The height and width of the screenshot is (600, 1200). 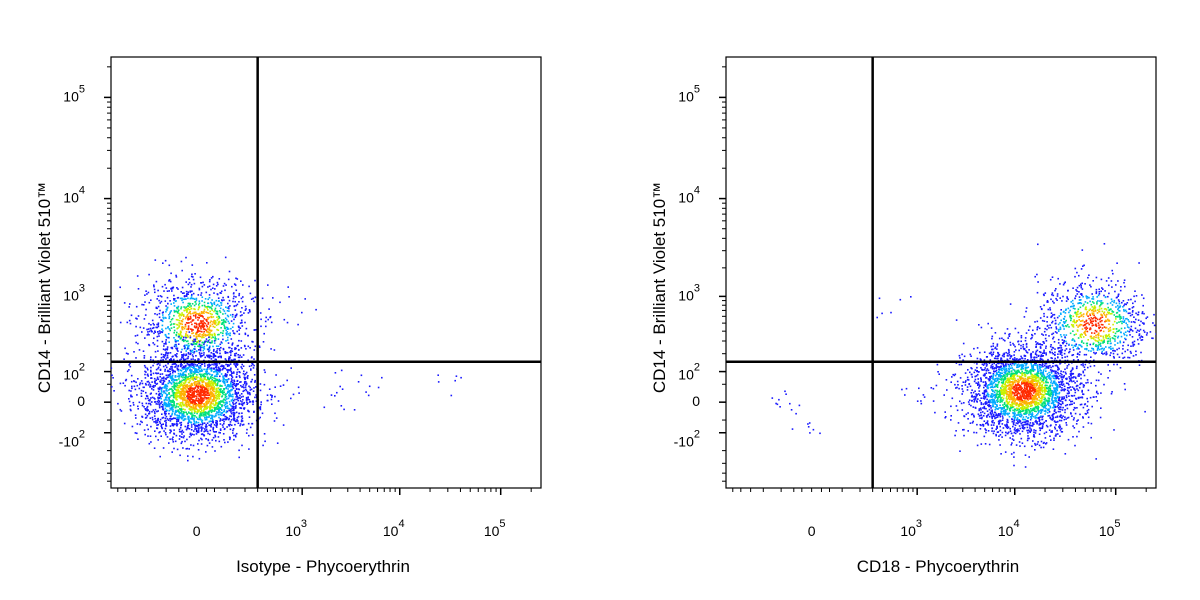 I want to click on y-tick-base: 0, so click(x=81, y=401).